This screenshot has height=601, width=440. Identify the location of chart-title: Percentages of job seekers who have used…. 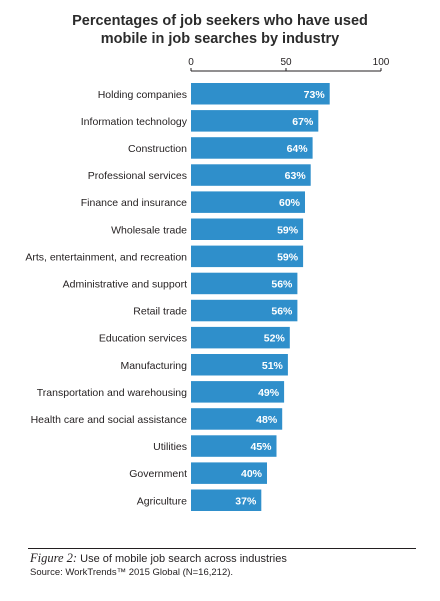
(220, 30).